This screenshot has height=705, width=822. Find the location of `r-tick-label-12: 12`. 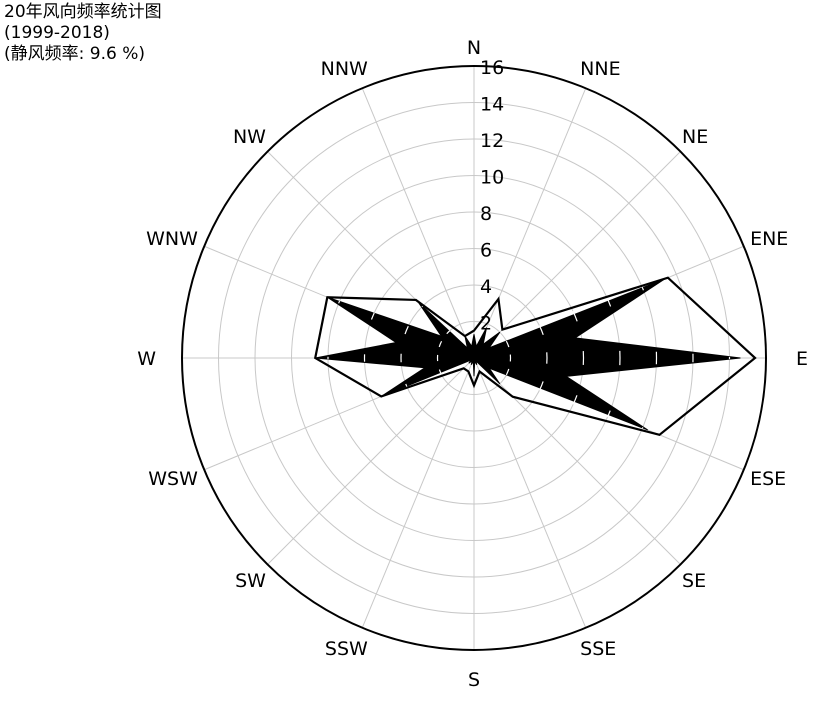

r-tick-label-12: 12 is located at coordinates (492, 141).